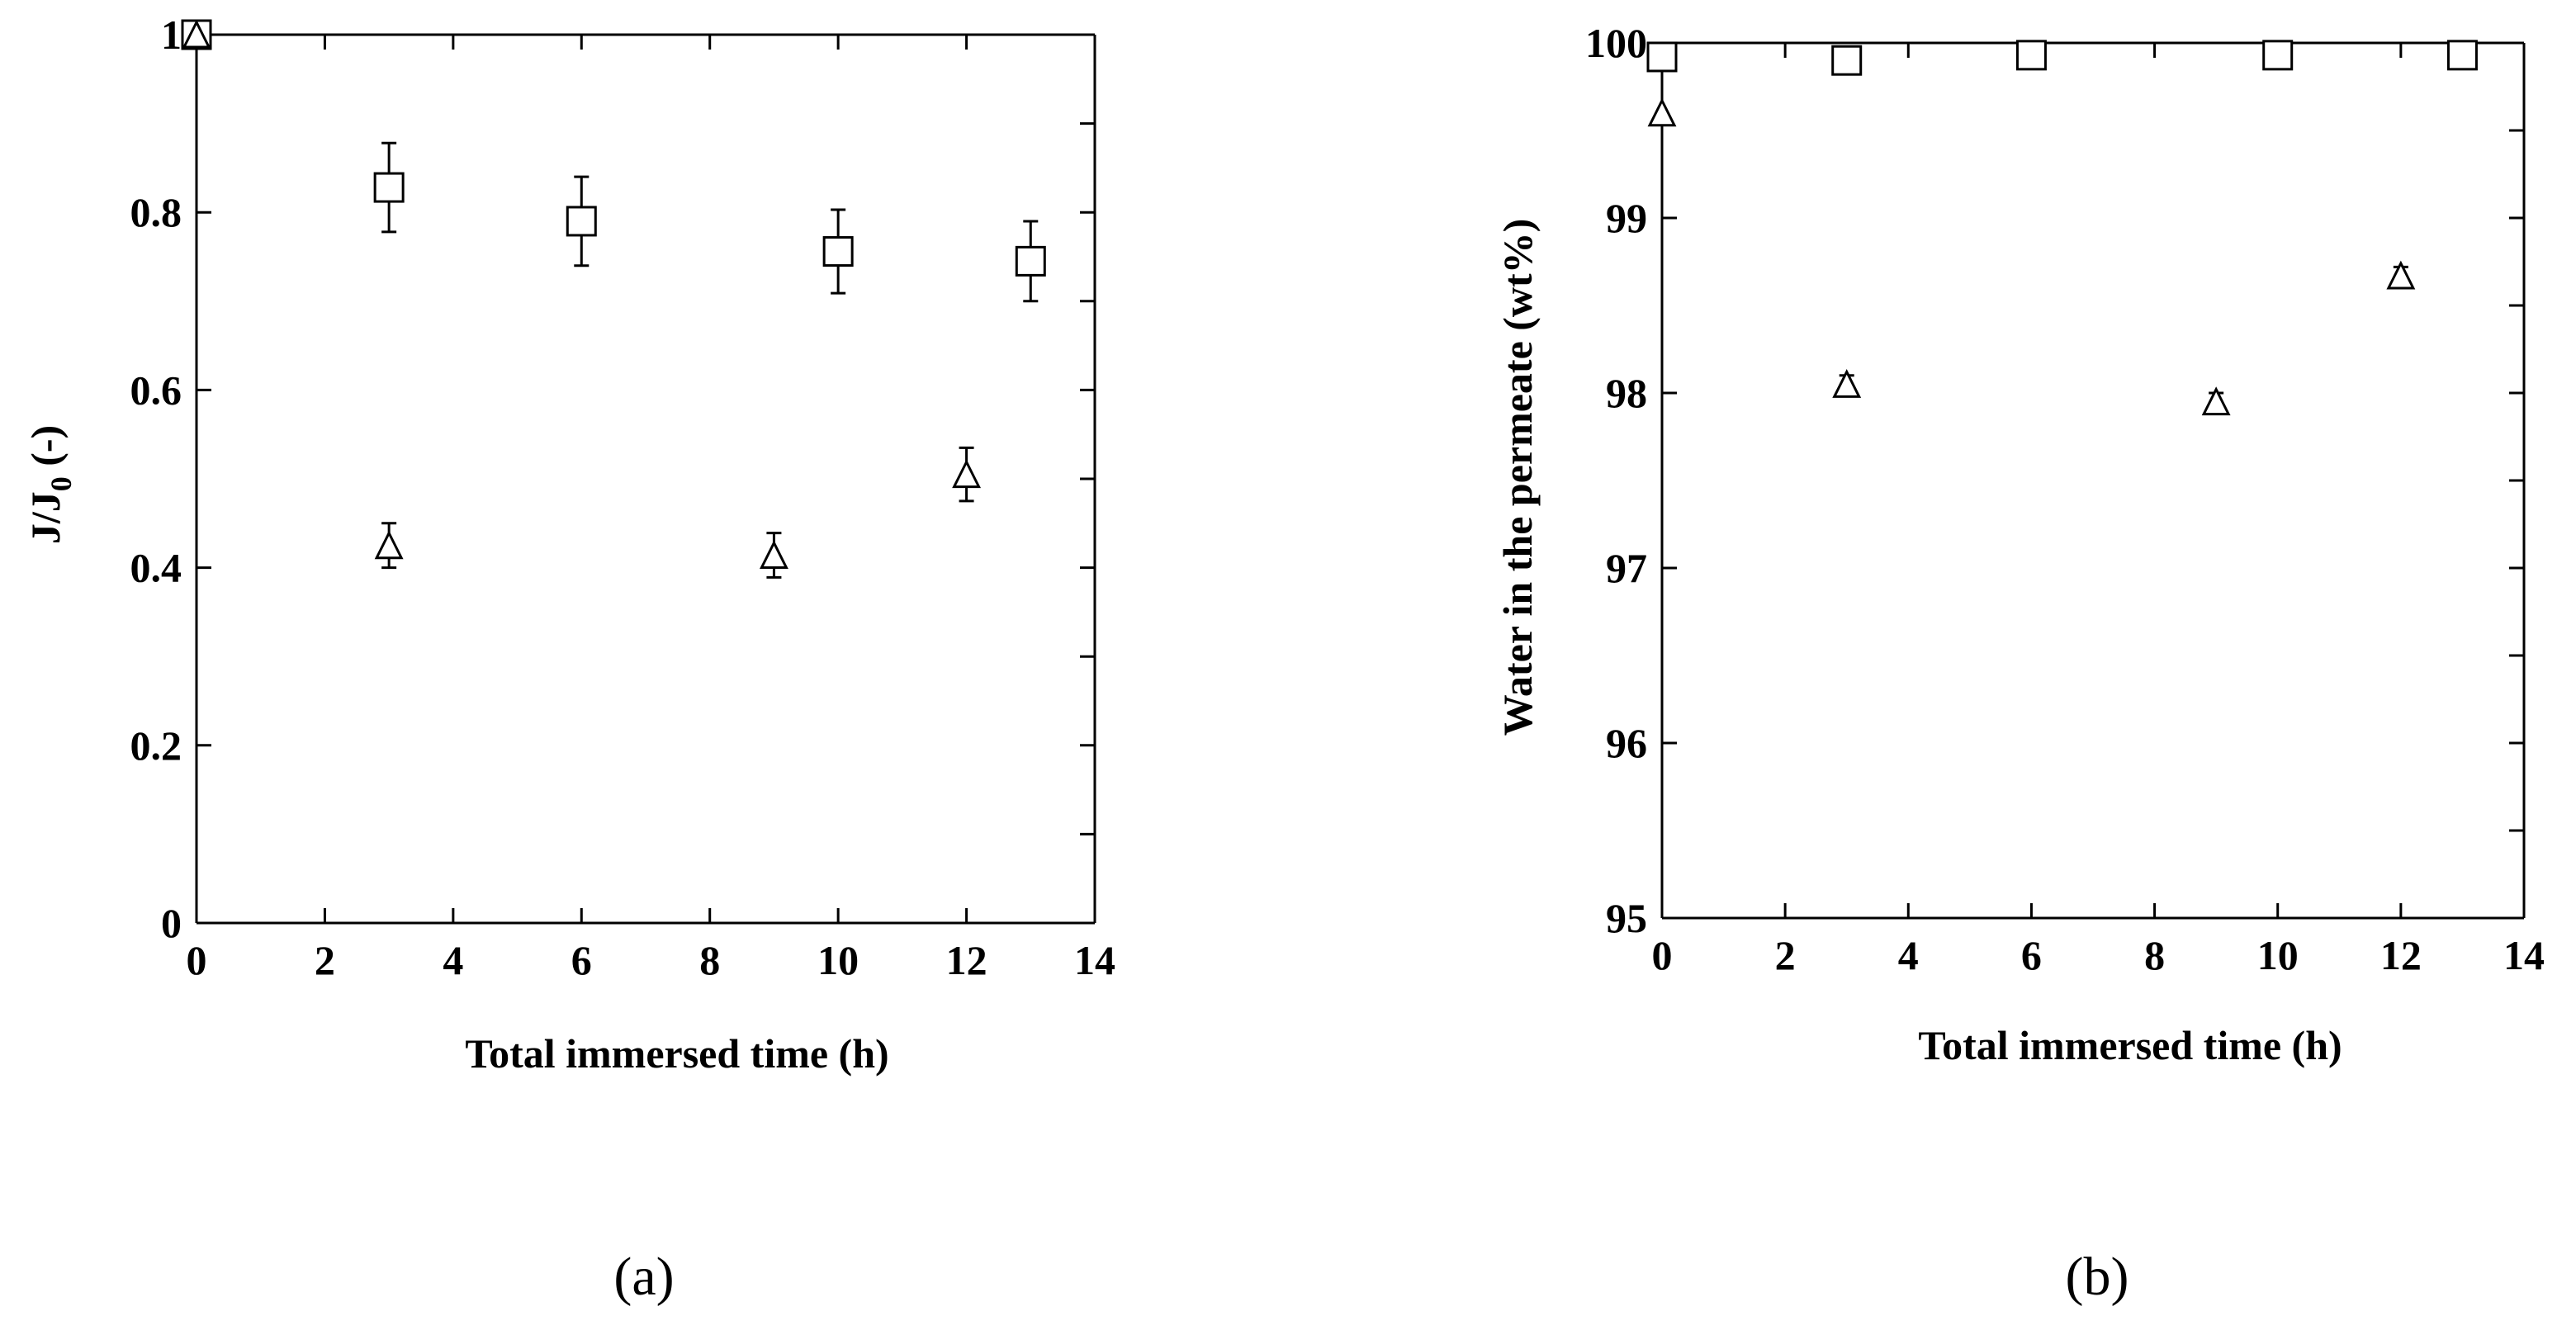 Image resolution: width=2576 pixels, height=1330 pixels. I want to click on y-tick-label: 98, so click(1626, 393).